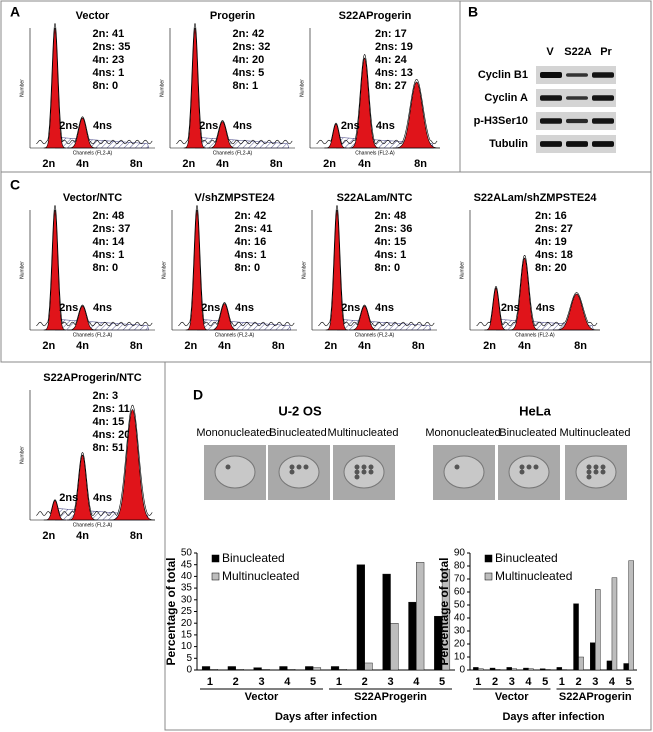 This screenshot has width=653, height=732. I want to click on stat-line: 2ns: 19, so click(394, 47).